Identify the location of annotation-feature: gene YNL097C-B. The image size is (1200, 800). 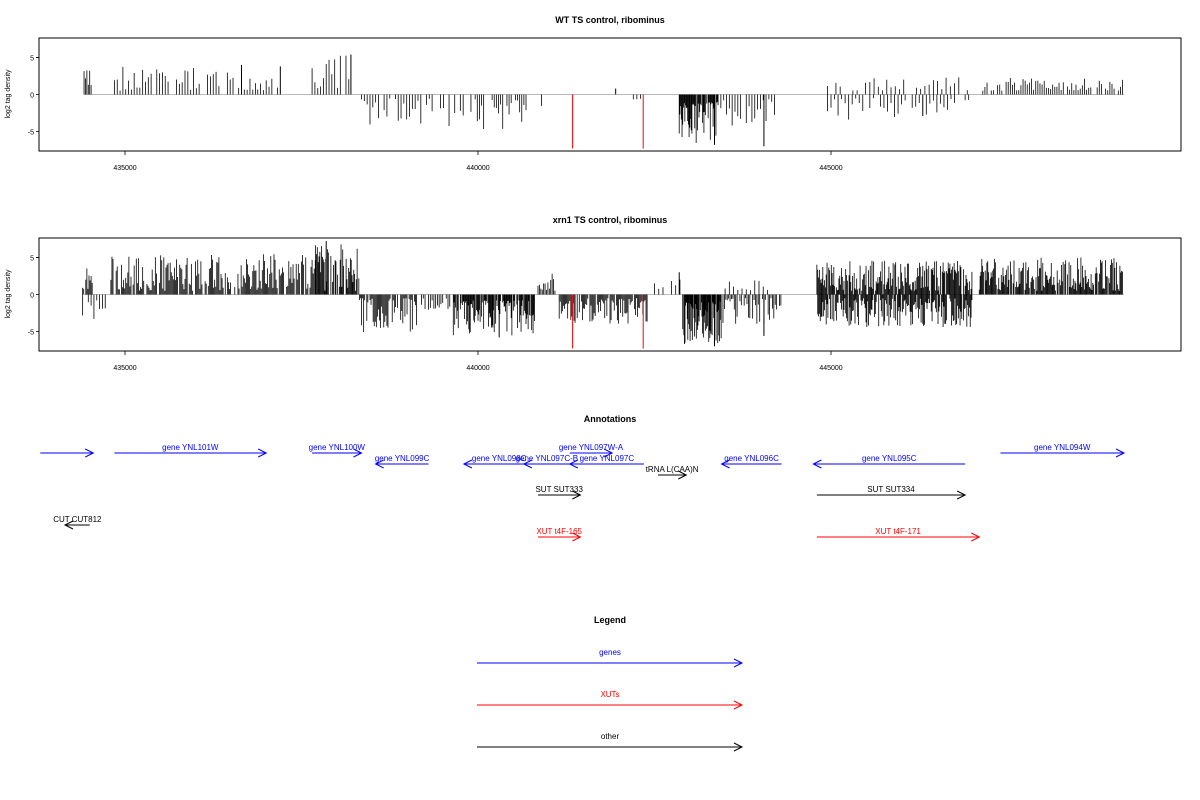
(547, 461).